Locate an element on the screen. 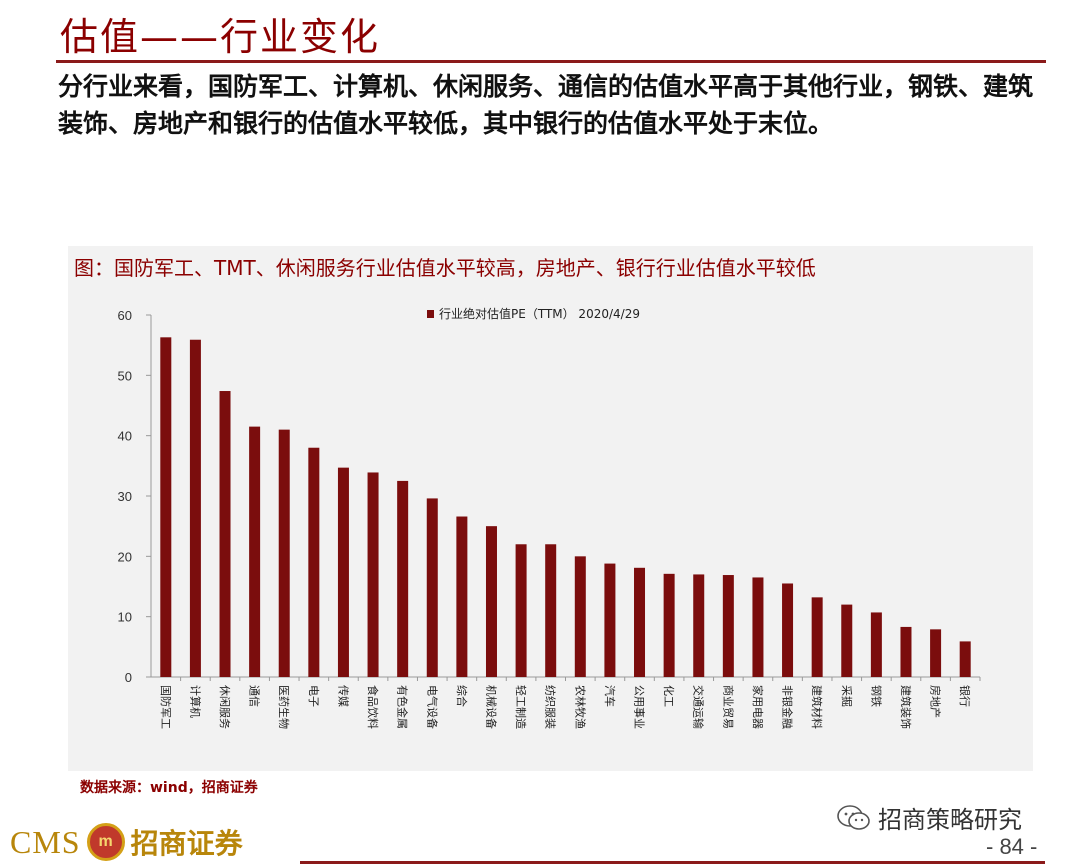 The height and width of the screenshot is (865, 1080). wechat-icon is located at coordinates (853, 817).